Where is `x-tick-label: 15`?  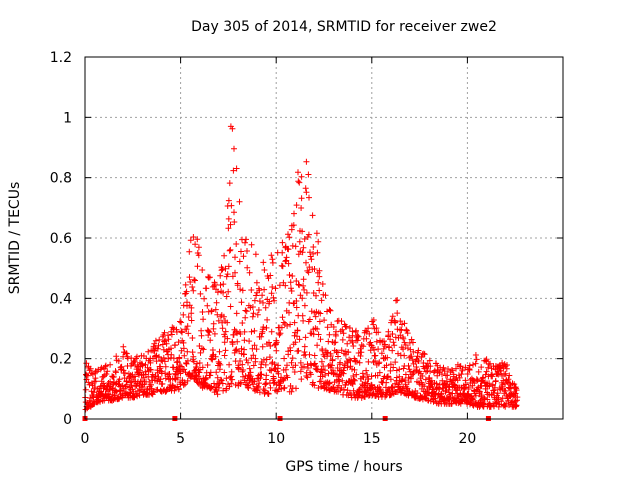
x-tick-label: 15 is located at coordinates (372, 439).